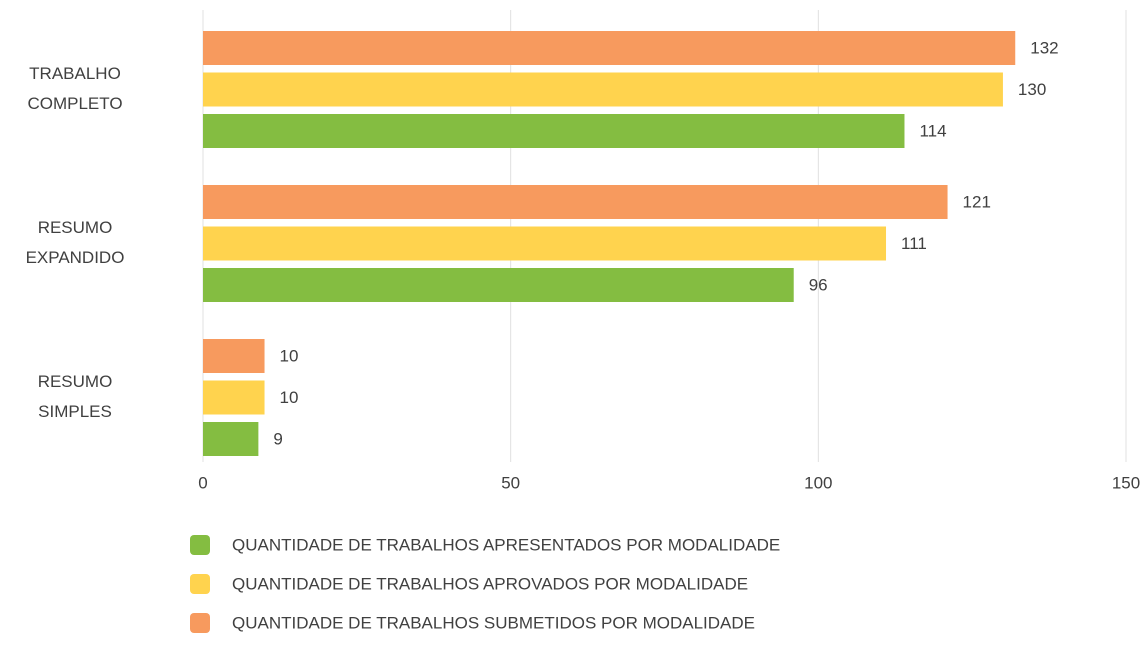  I want to click on value-label: 132, so click(1044, 47).